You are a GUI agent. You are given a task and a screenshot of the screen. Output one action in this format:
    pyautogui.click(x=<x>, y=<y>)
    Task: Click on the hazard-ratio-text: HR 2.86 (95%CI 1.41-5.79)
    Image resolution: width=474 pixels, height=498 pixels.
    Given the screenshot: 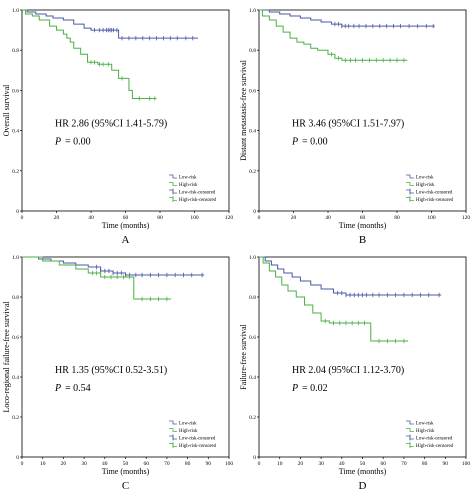 What is the action you would take?
    pyautogui.click(x=111, y=124)
    